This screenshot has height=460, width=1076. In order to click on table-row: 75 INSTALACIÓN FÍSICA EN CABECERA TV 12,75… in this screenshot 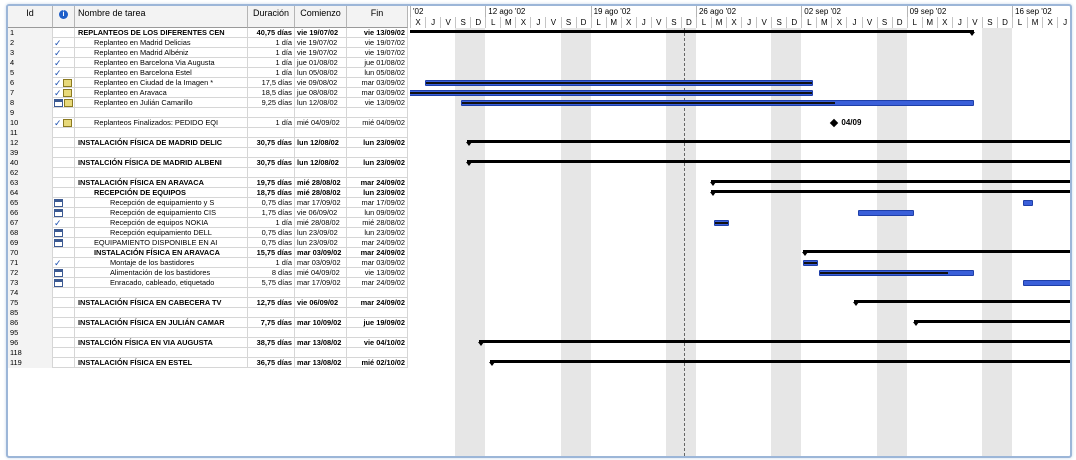, I will do `click(208, 303)`.